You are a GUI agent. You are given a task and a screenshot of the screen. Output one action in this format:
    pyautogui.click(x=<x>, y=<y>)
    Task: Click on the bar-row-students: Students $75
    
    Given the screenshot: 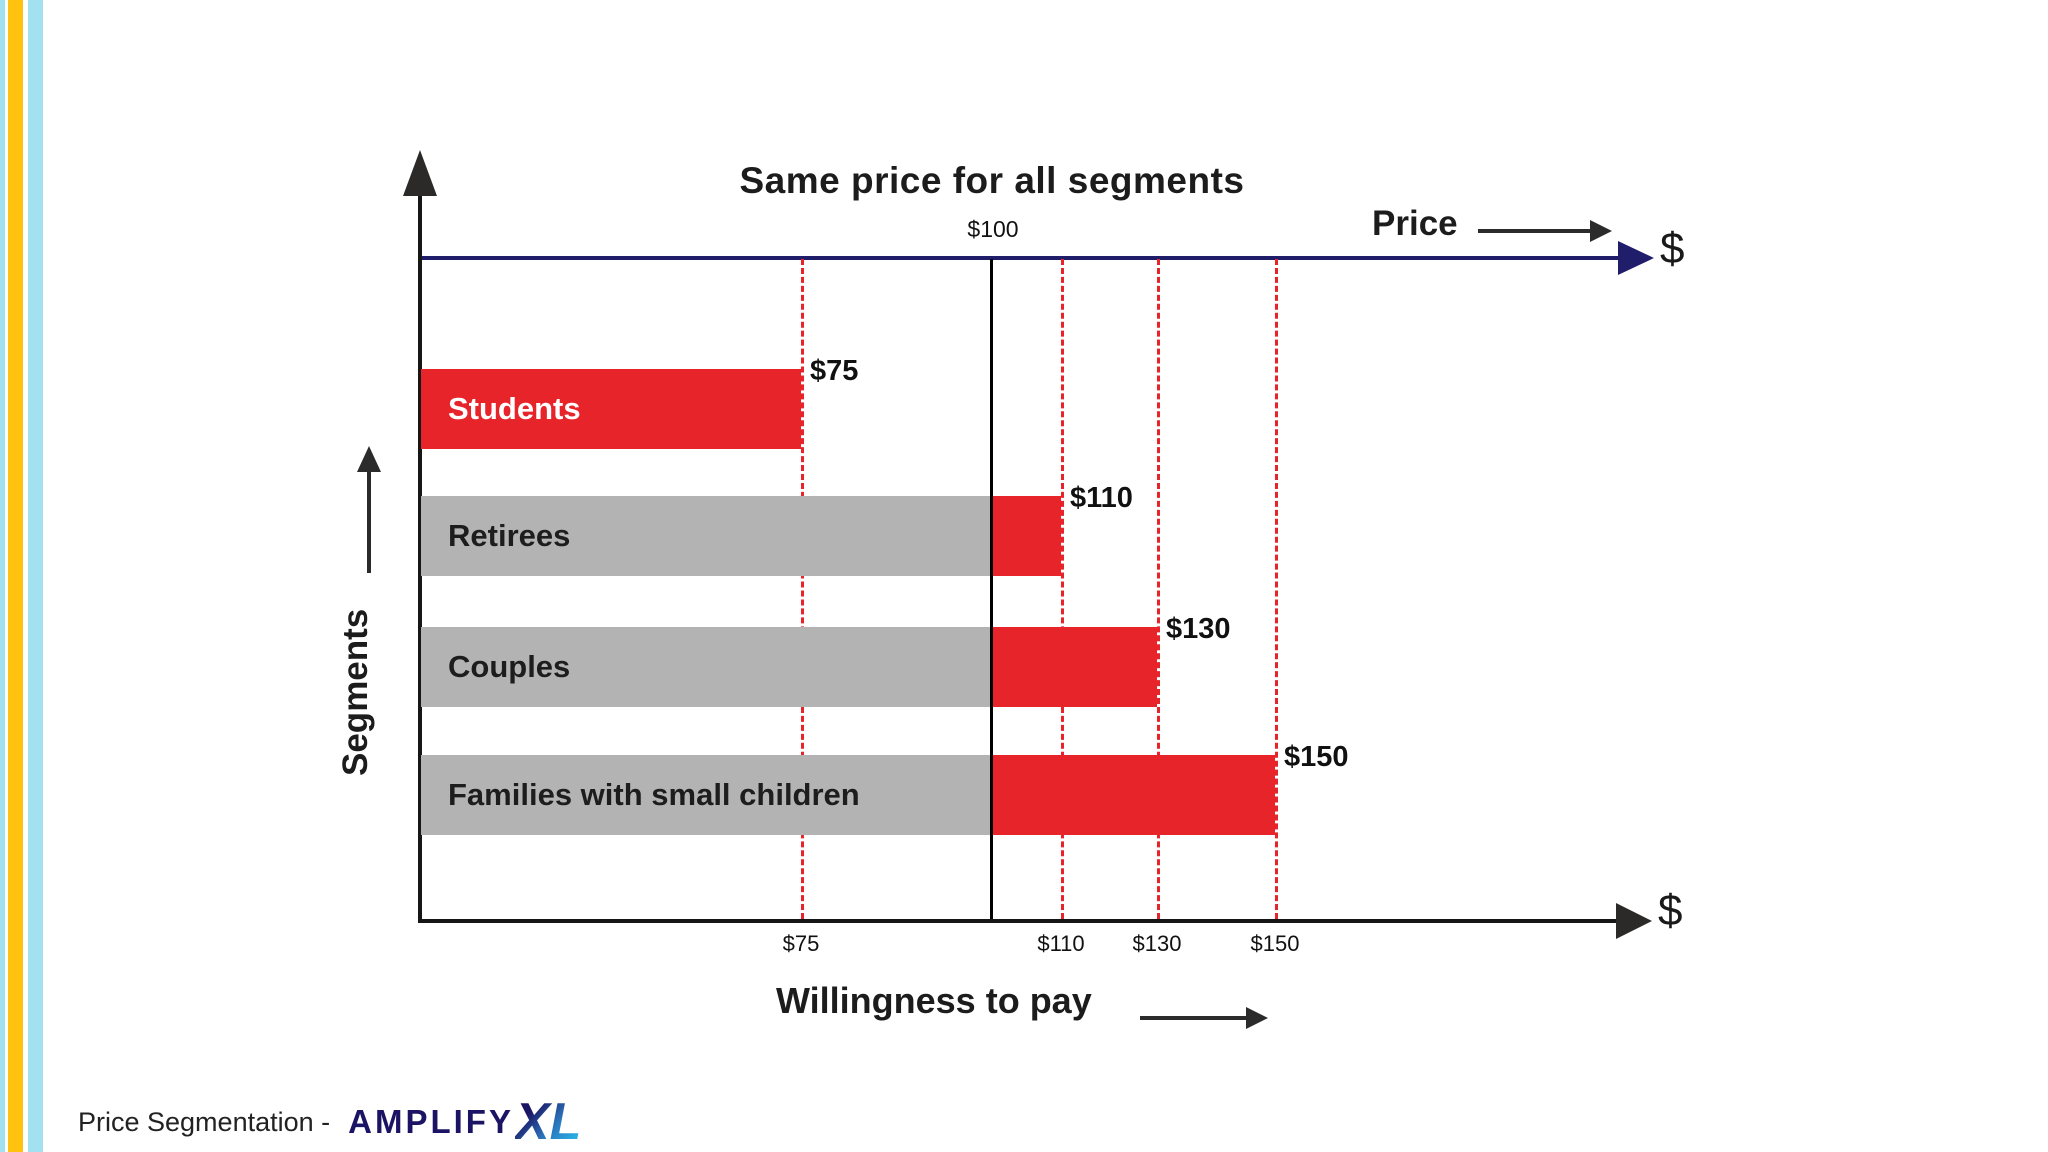 What is the action you would take?
    pyautogui.click(x=868, y=402)
    